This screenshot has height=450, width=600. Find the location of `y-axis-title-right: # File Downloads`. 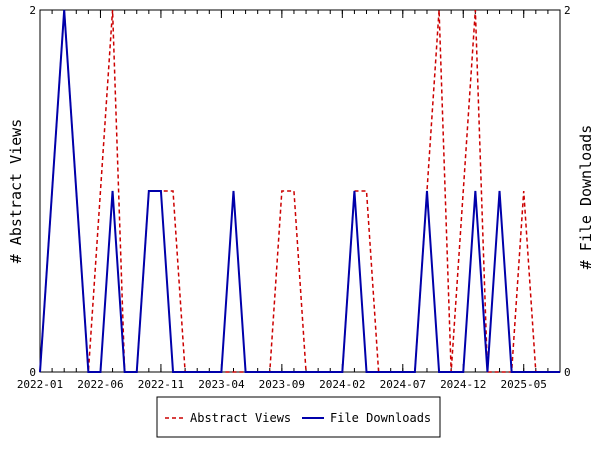

y-axis-title-right: # File Downloads is located at coordinates (586, 197).